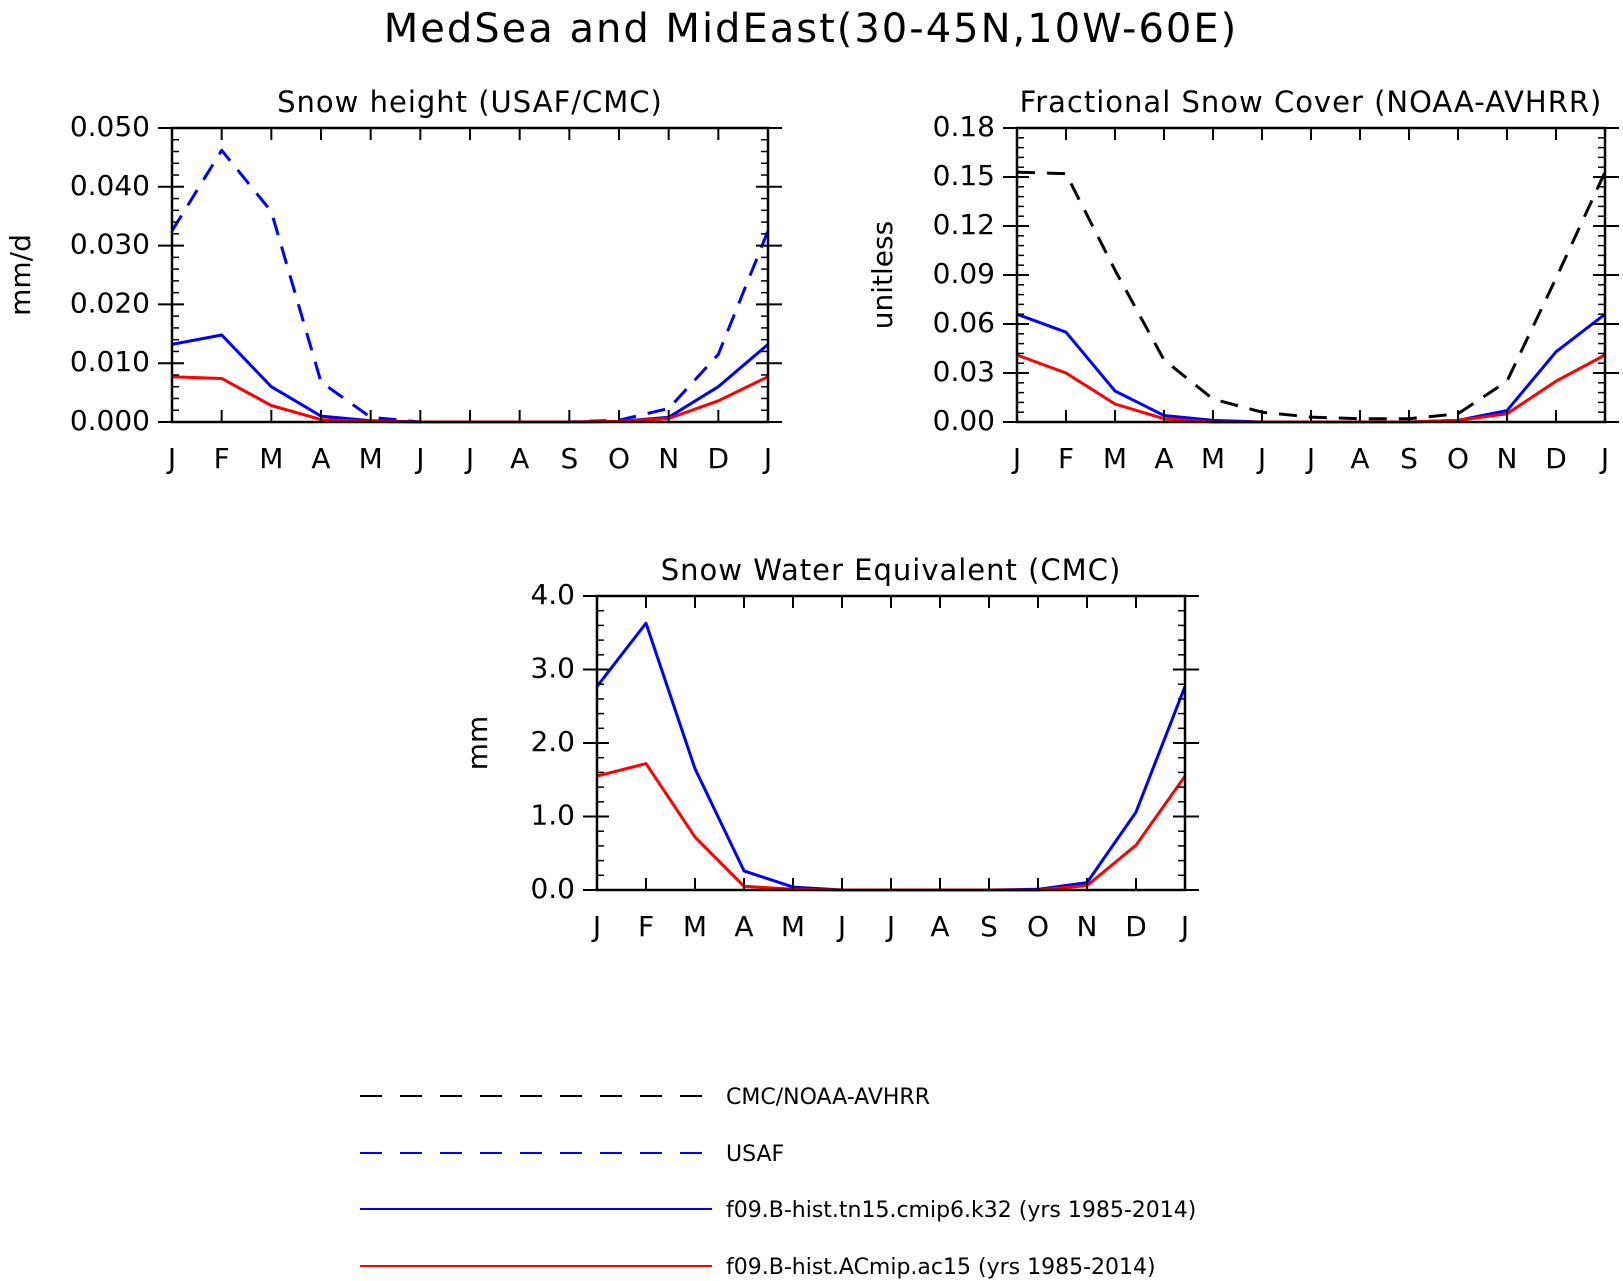  What do you see at coordinates (964, 322) in the screenshot?
I see `y-tick-label: 0.06` at bounding box center [964, 322].